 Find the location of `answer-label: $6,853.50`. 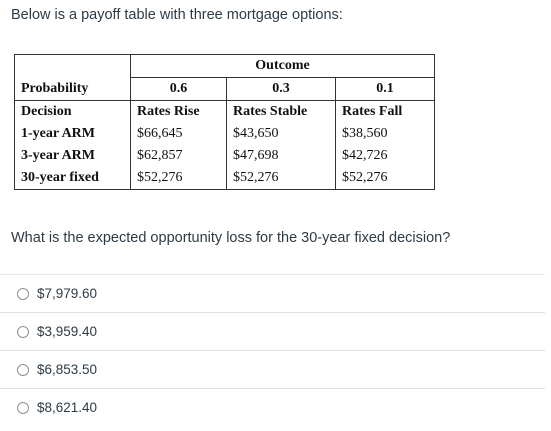

answer-label: $6,853.50 is located at coordinates (67, 369).